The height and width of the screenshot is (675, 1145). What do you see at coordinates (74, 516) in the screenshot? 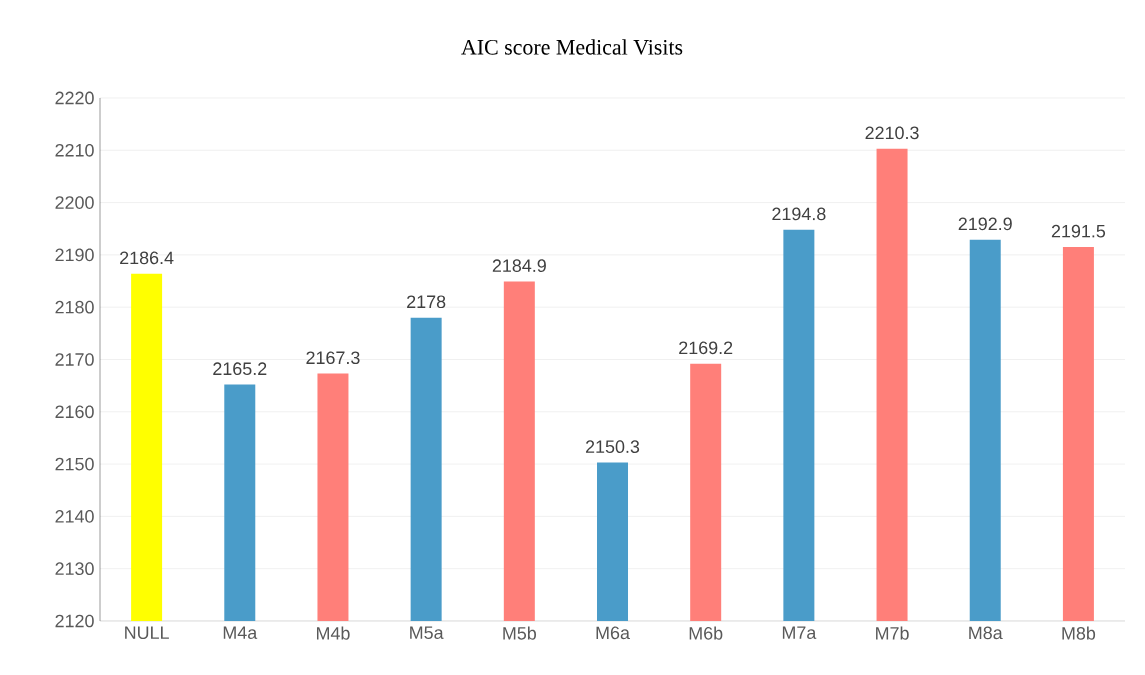
I see `y-tick-label: 2140` at bounding box center [74, 516].